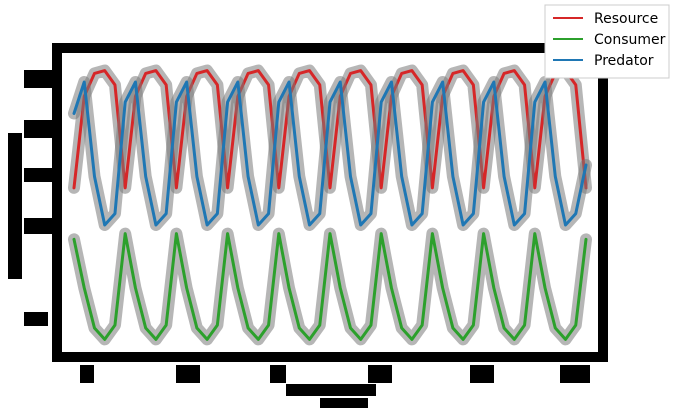 This screenshot has height=412, width=676. Describe the element at coordinates (626, 19) in the screenshot. I see `legend-label-resource: Resource` at that location.